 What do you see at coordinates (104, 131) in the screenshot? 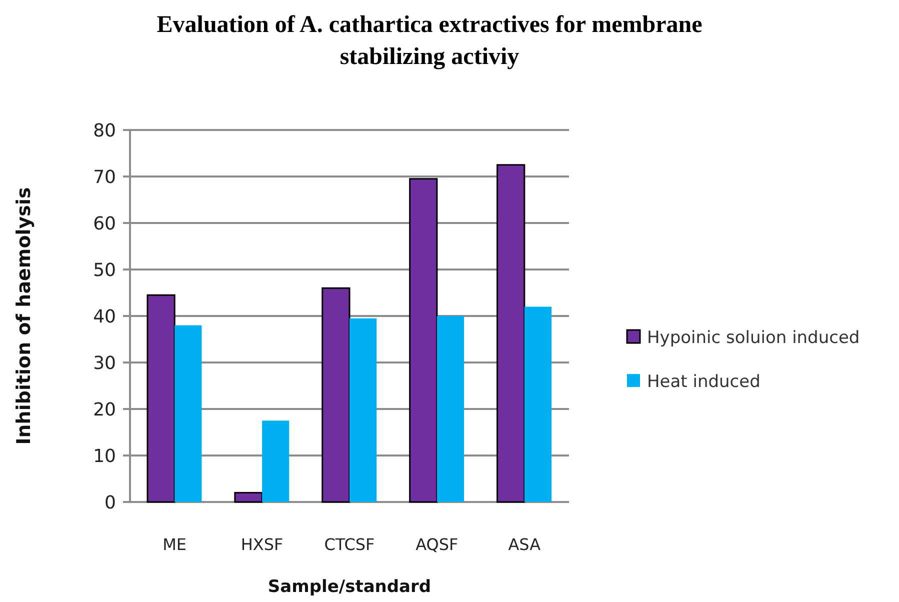
I see `y-tick-label: 80` at bounding box center [104, 131].